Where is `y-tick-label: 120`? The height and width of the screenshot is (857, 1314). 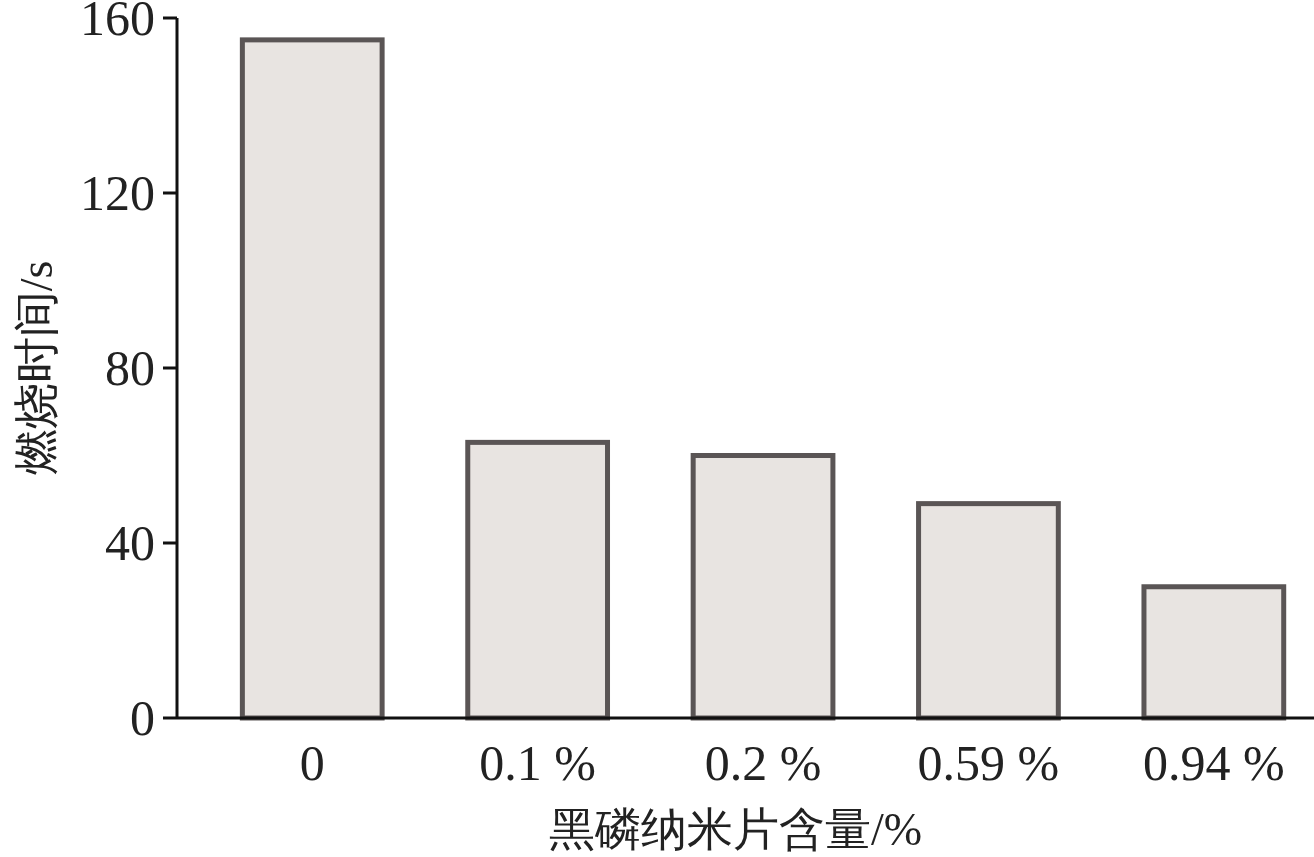
y-tick-label: 120 is located at coordinates (117, 193).